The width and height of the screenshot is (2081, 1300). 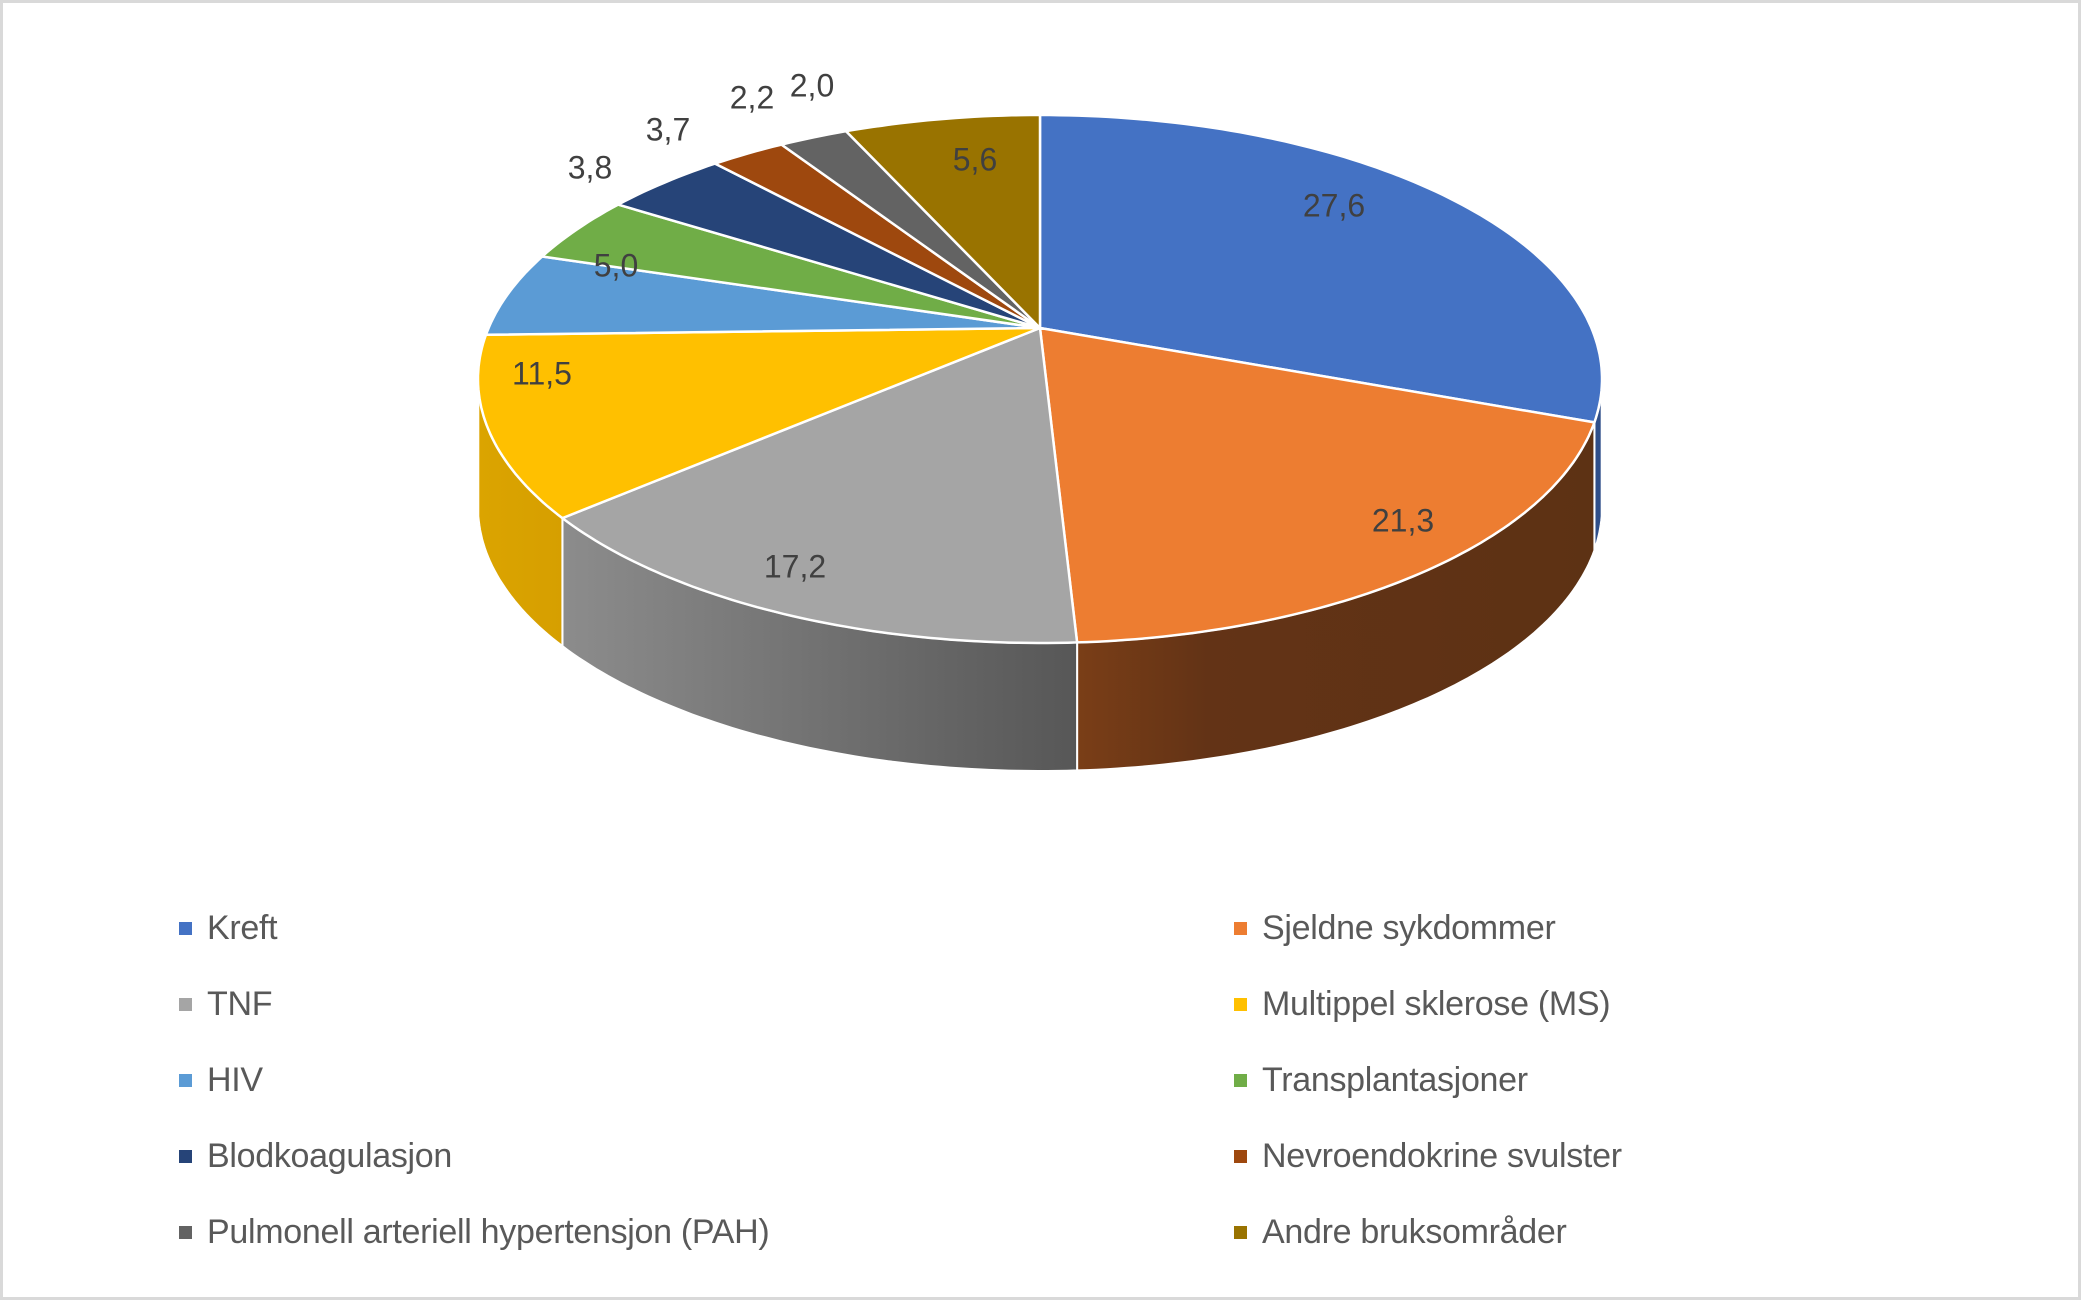 I want to click on legend-item-transplantasjoner: Transplantasjoner, so click(x=1381, y=1080).